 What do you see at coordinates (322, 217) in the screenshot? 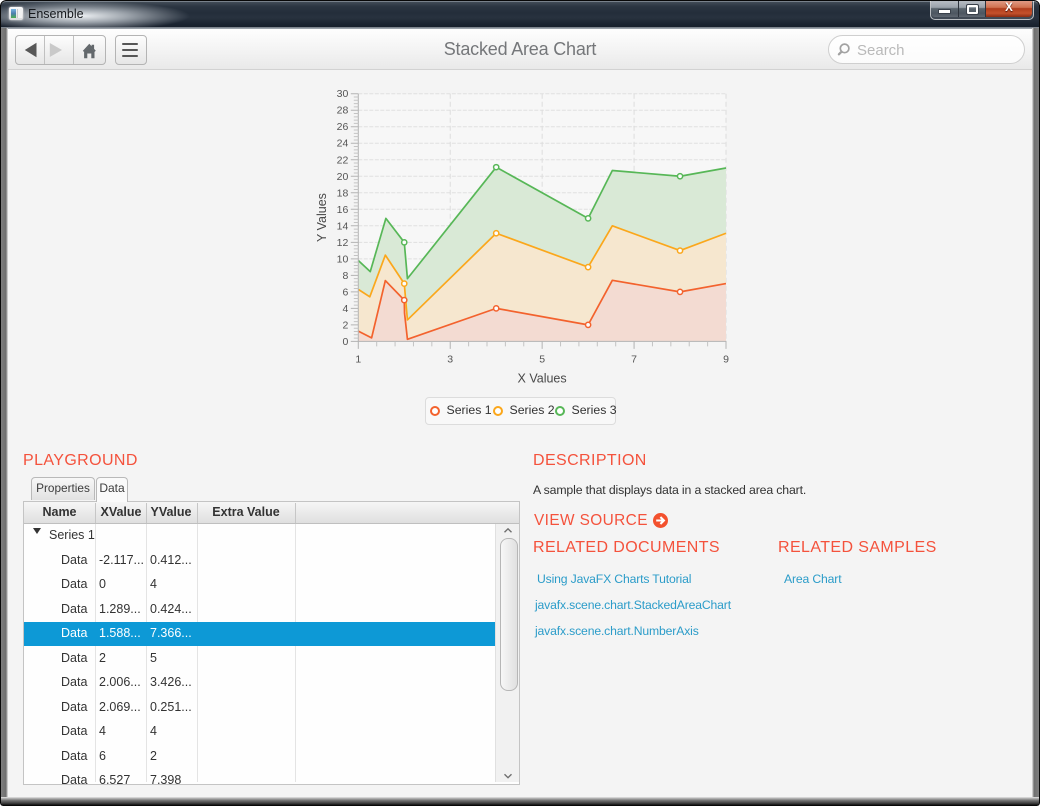
I see `svg-text: Y Values` at bounding box center [322, 217].